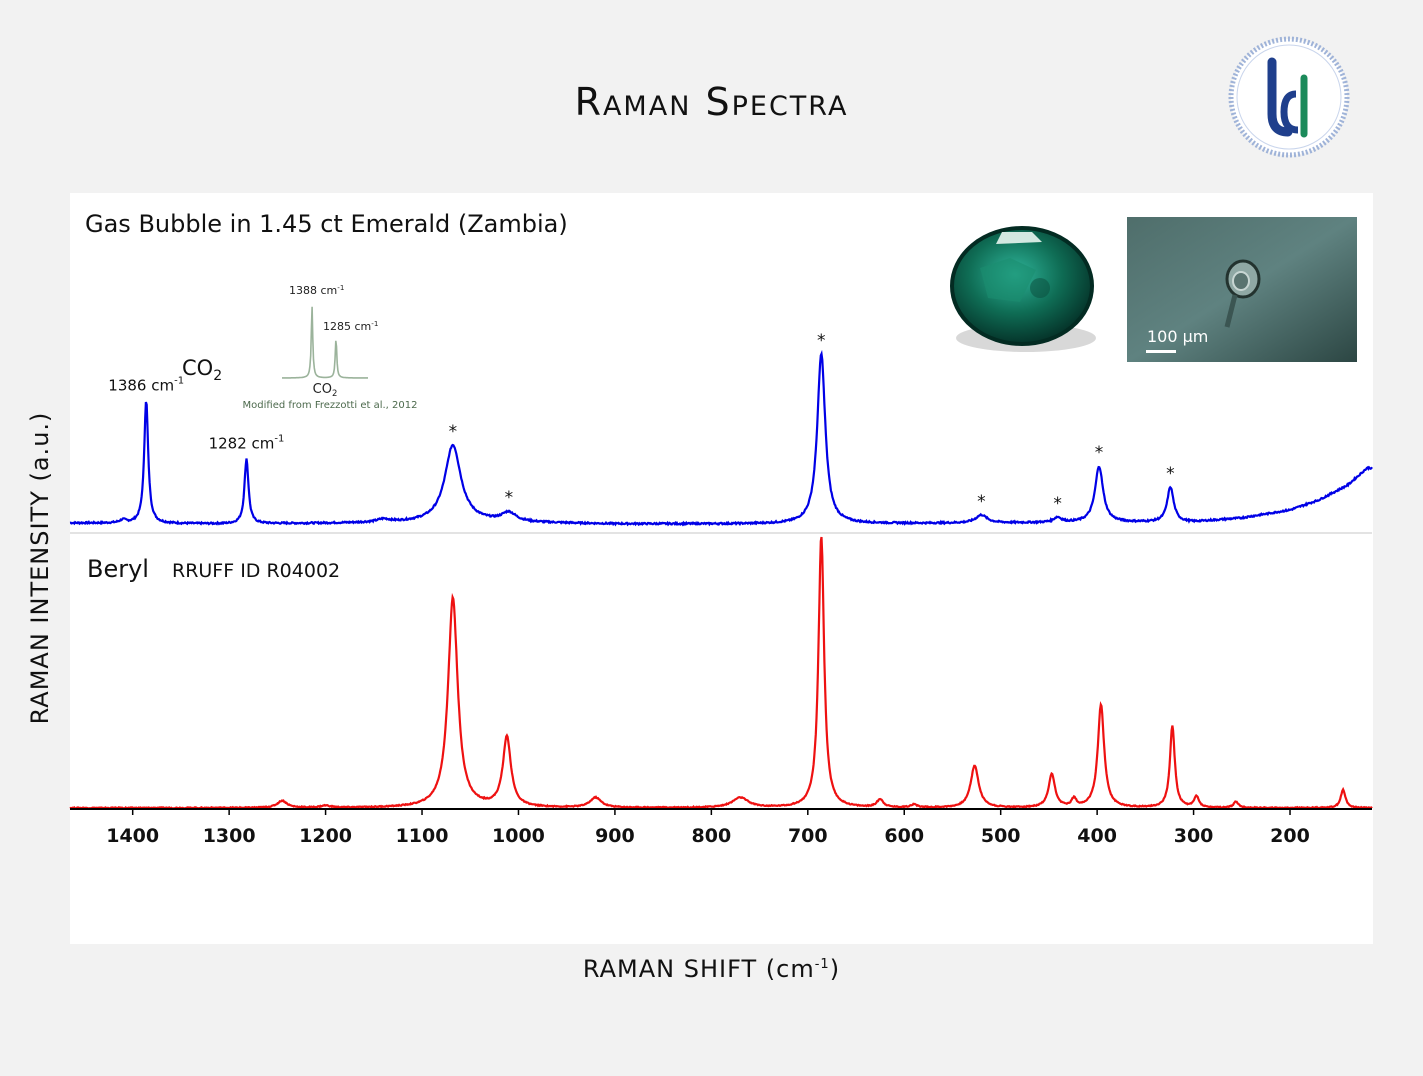 This screenshot has height=1076, width=1423. I want to click on x-tick-label-300: 300, so click(1194, 836).